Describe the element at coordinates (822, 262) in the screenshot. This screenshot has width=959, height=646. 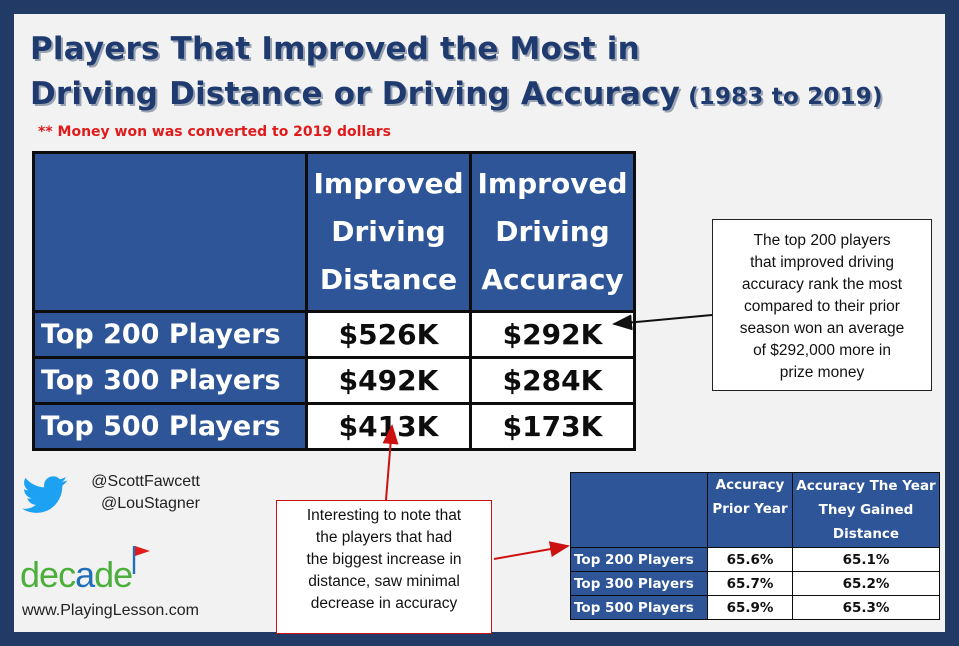
I see `callout-line: that improved driving` at that location.